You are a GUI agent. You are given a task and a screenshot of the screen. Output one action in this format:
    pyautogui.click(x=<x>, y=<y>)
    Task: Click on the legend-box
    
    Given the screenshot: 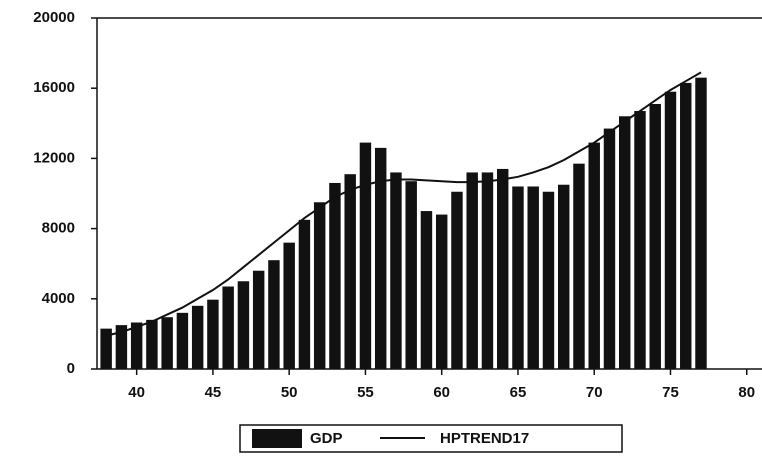 What is the action you would take?
    pyautogui.click(x=431, y=438)
    